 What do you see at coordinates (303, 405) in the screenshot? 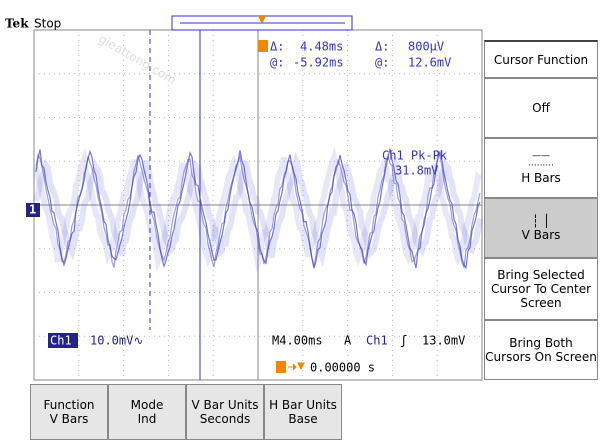
I see `button-title: H Bar Units` at bounding box center [303, 405].